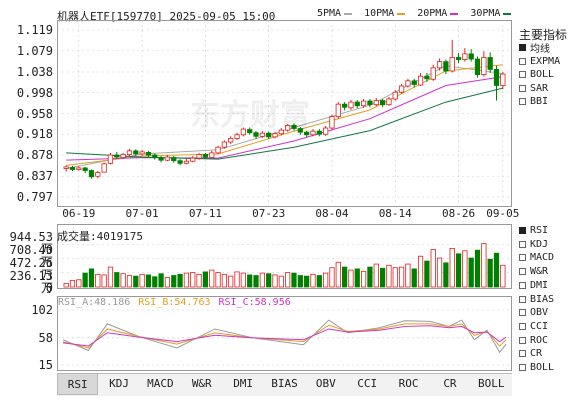 The image size is (582, 401). I want to click on lower-indicator-option-dmi: DMI, so click(533, 285).